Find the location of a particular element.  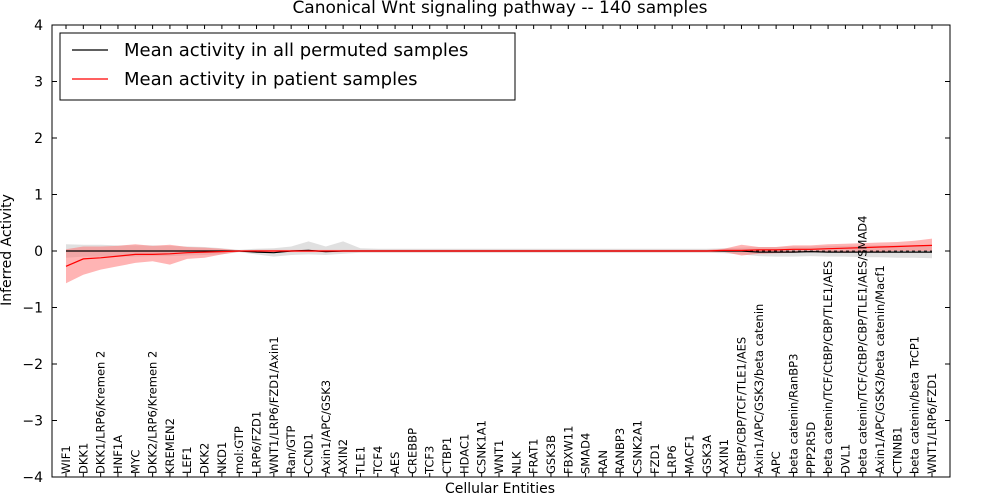

series-lines is located at coordinates (499, 255).